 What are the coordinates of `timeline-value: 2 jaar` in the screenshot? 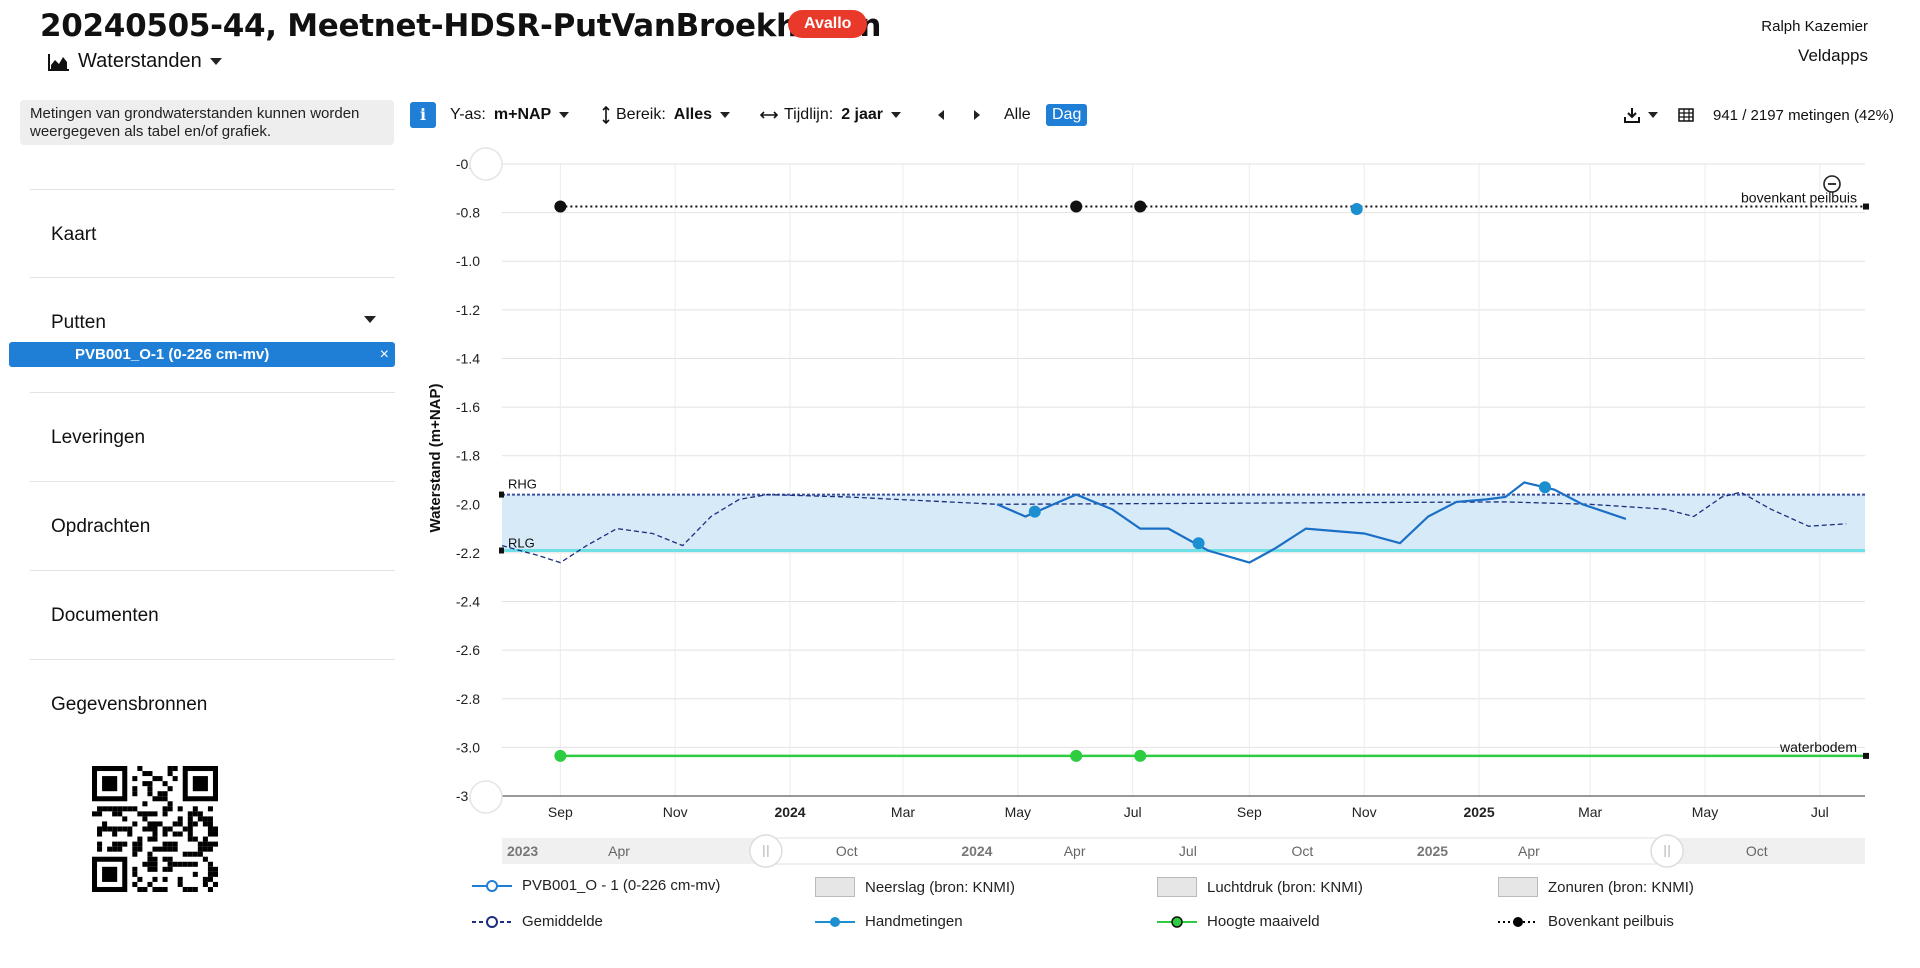 It's located at (862, 114).